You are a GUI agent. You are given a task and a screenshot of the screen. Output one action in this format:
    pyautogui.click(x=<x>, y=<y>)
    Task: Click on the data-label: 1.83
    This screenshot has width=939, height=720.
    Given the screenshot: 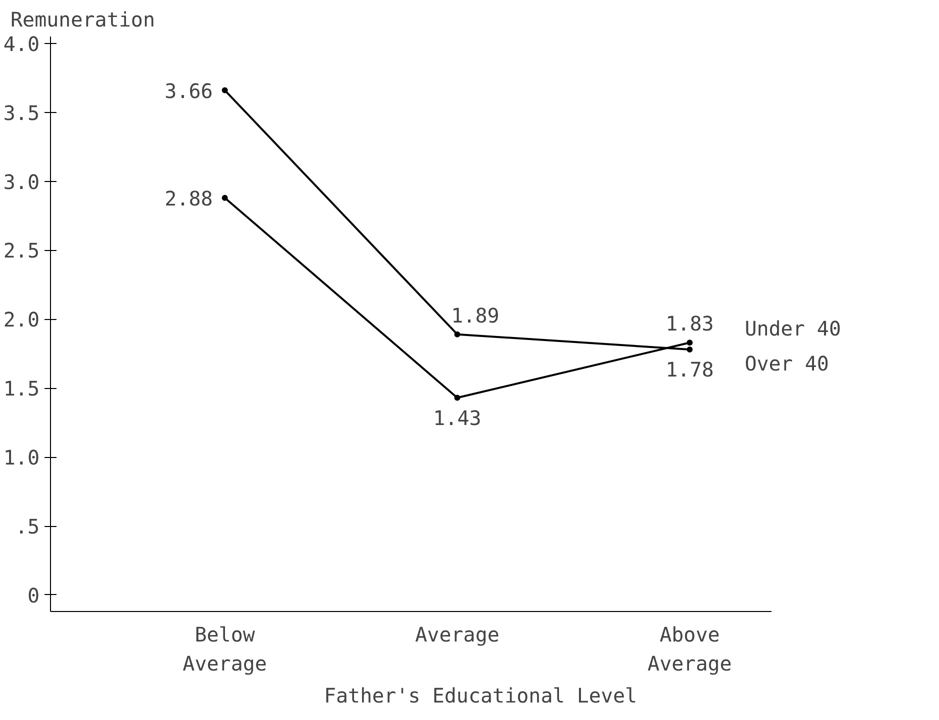 What is the action you would take?
    pyautogui.click(x=690, y=324)
    